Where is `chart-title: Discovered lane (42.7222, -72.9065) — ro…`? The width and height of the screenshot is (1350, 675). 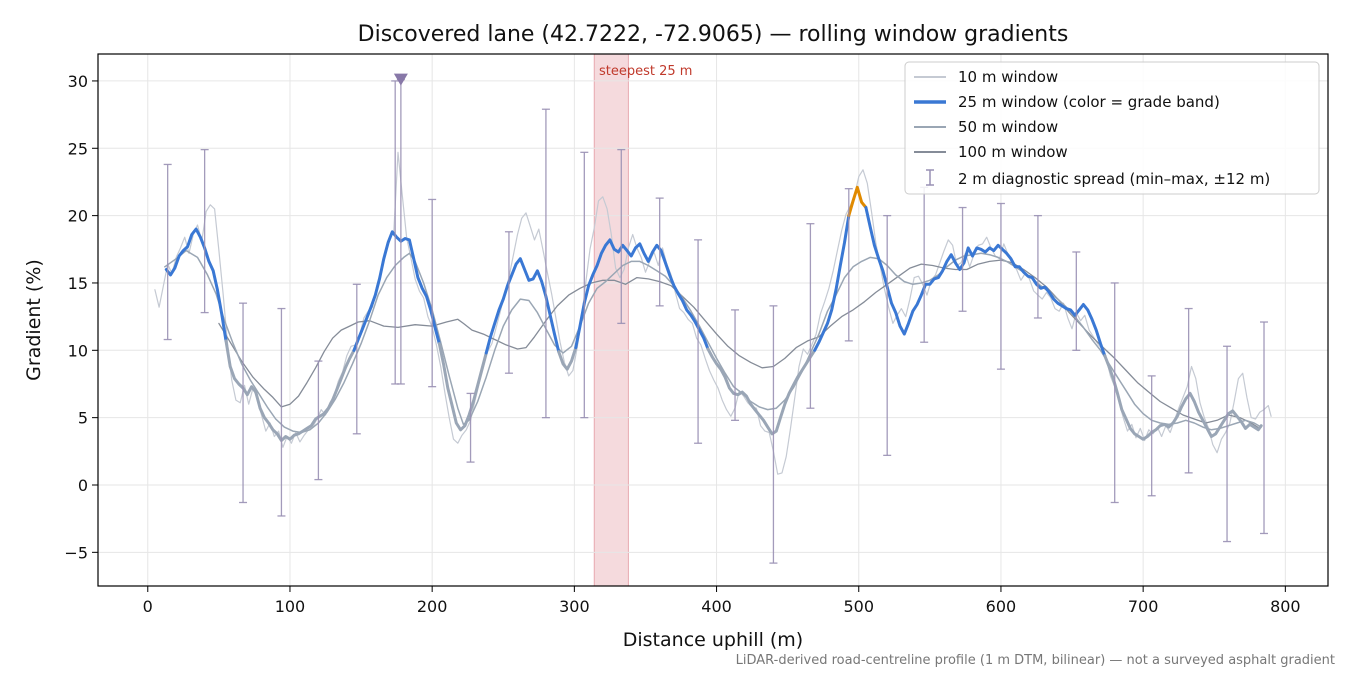 chart-title: Discovered lane (42.7222, -72.9065) — ro… is located at coordinates (713, 34).